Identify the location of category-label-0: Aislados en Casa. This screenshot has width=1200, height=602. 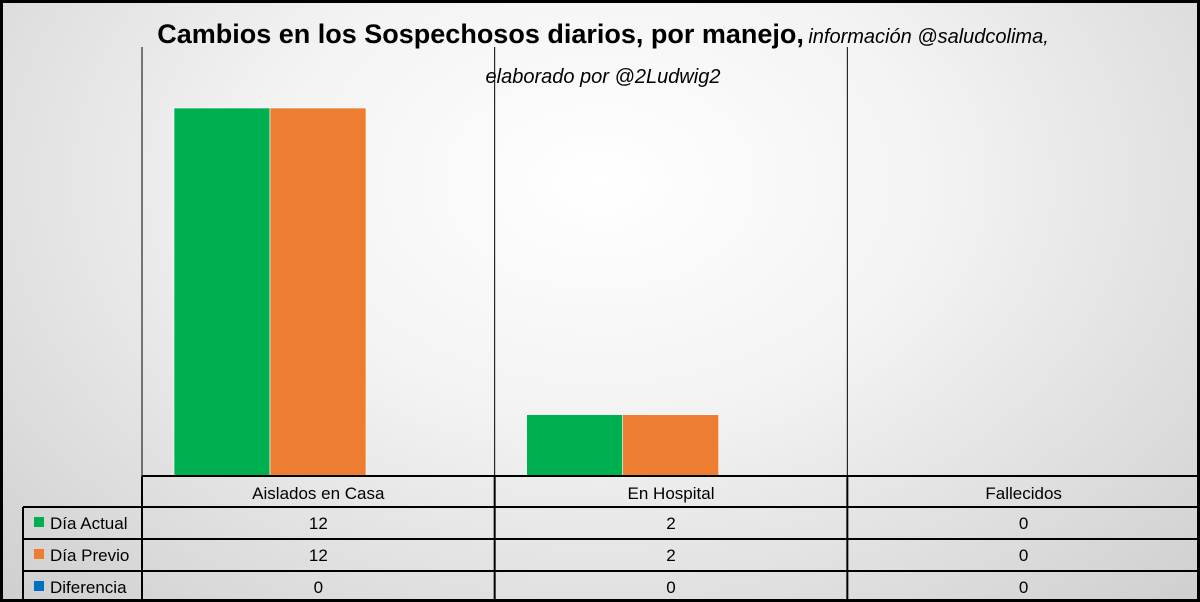
(318, 493).